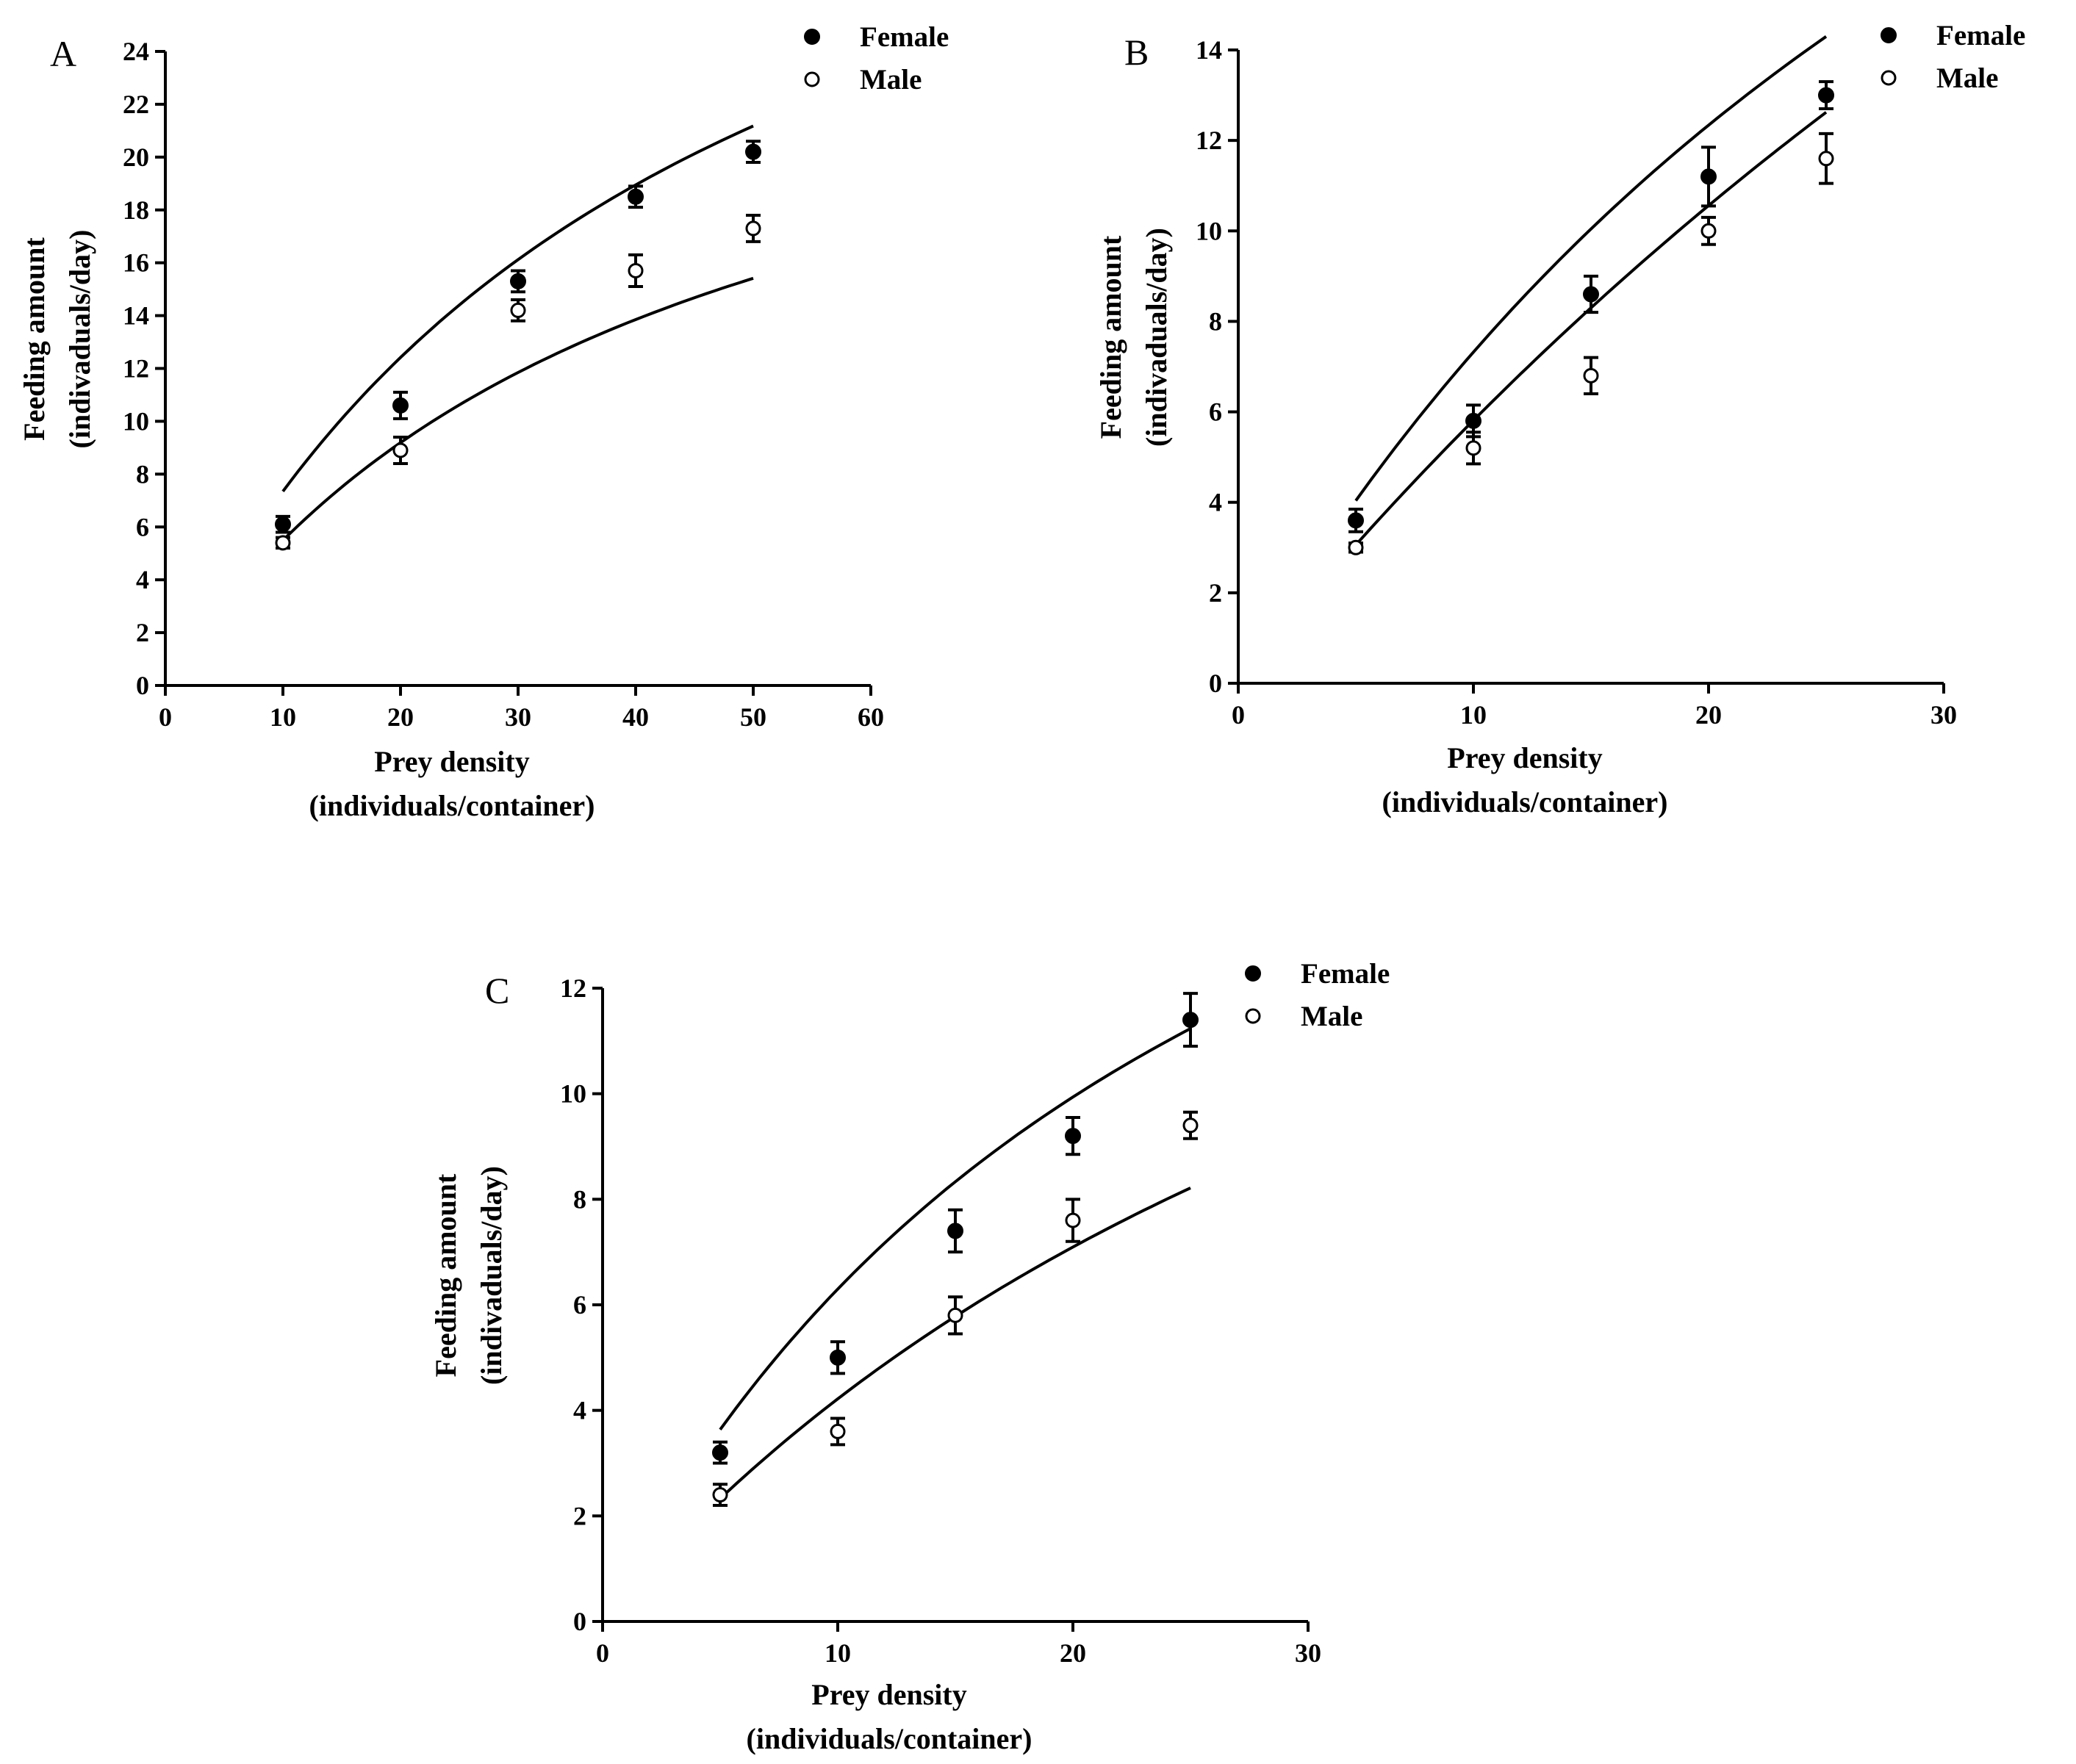 This screenshot has height=1764, width=2076. Describe the element at coordinates (136, 52) in the screenshot. I see `y-tick-label: 24` at that location.